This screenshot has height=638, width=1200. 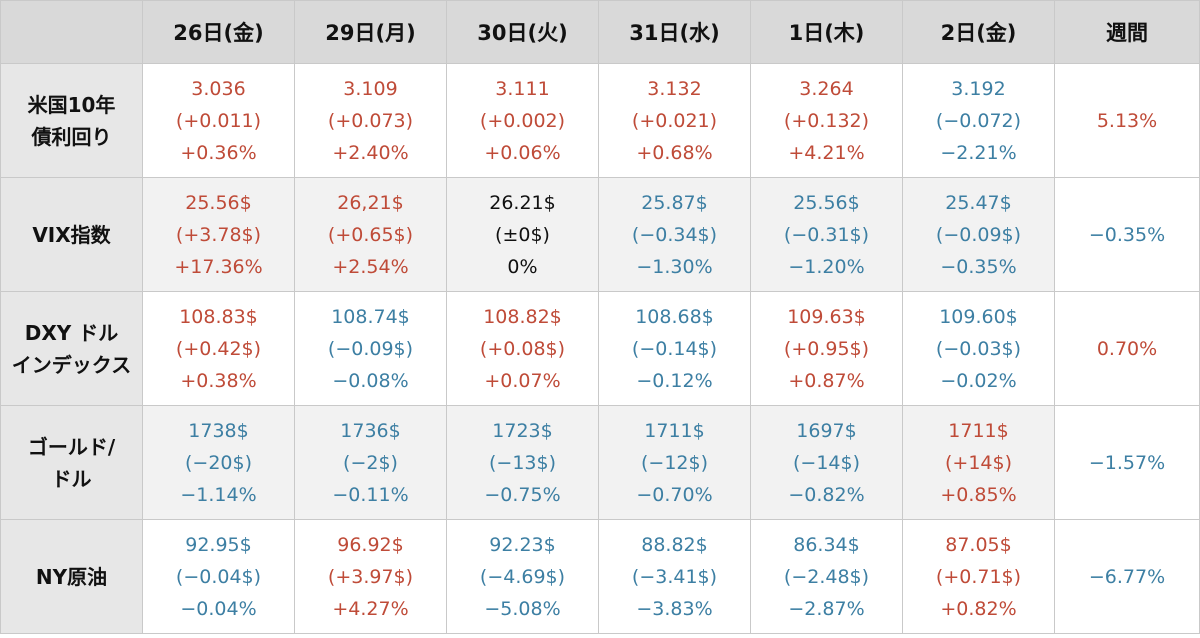 What do you see at coordinates (218, 234) in the screenshot?
I see `price-cell: 25.56$ (+3.78$) +17.36%` at bounding box center [218, 234].